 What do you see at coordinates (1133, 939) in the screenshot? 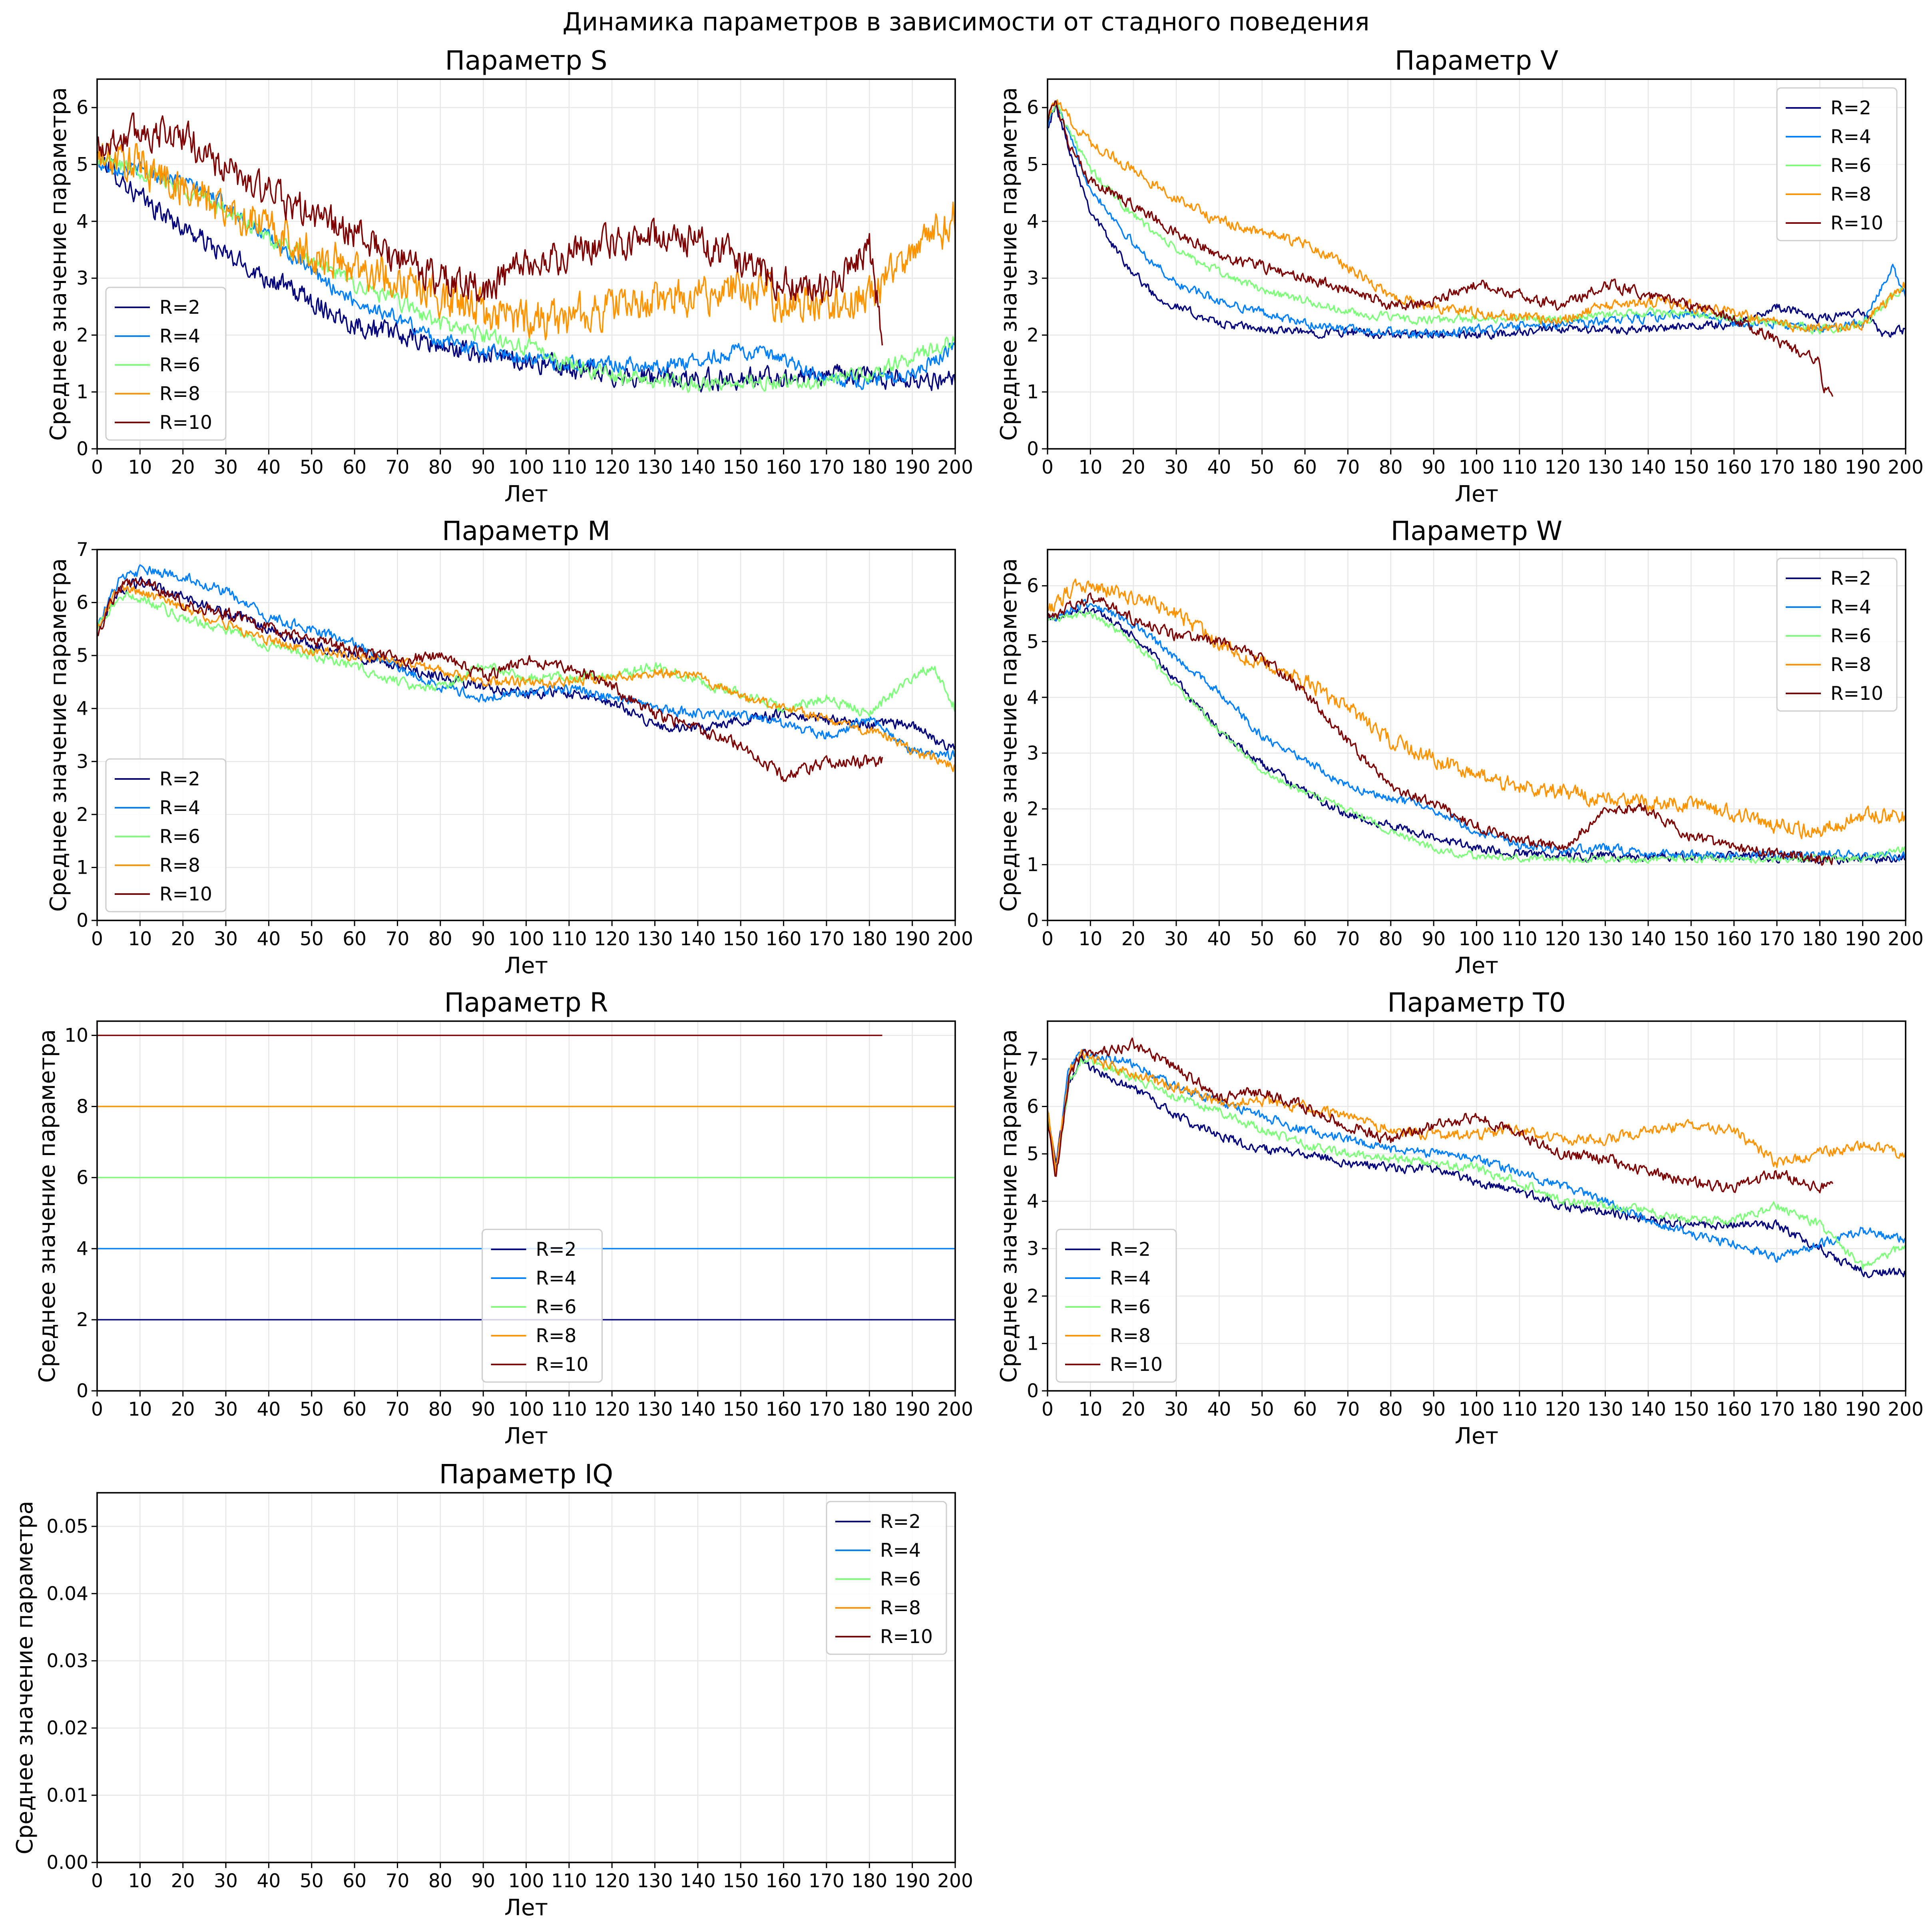
I see `x-tick-label: 20` at bounding box center [1133, 939].